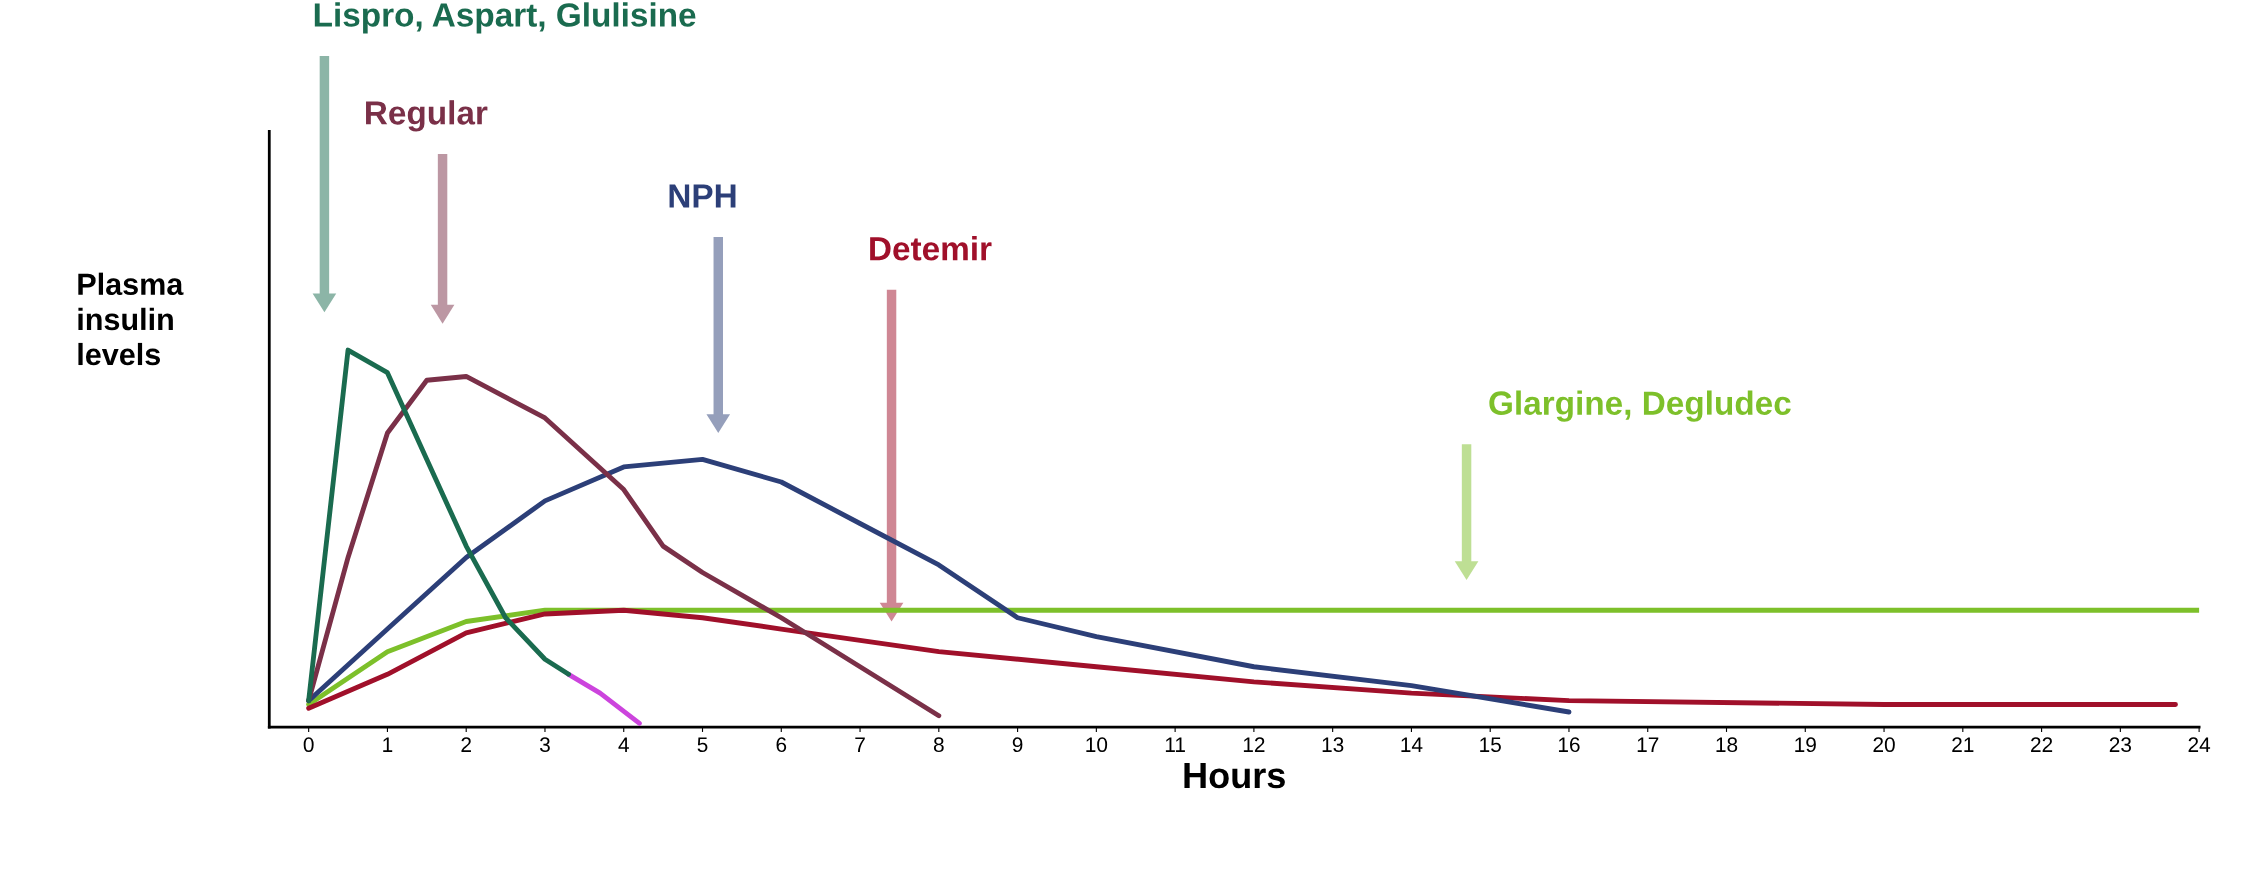  Describe the element at coordinates (308, 745) in the screenshot. I see `x-tick-label: 0` at that location.